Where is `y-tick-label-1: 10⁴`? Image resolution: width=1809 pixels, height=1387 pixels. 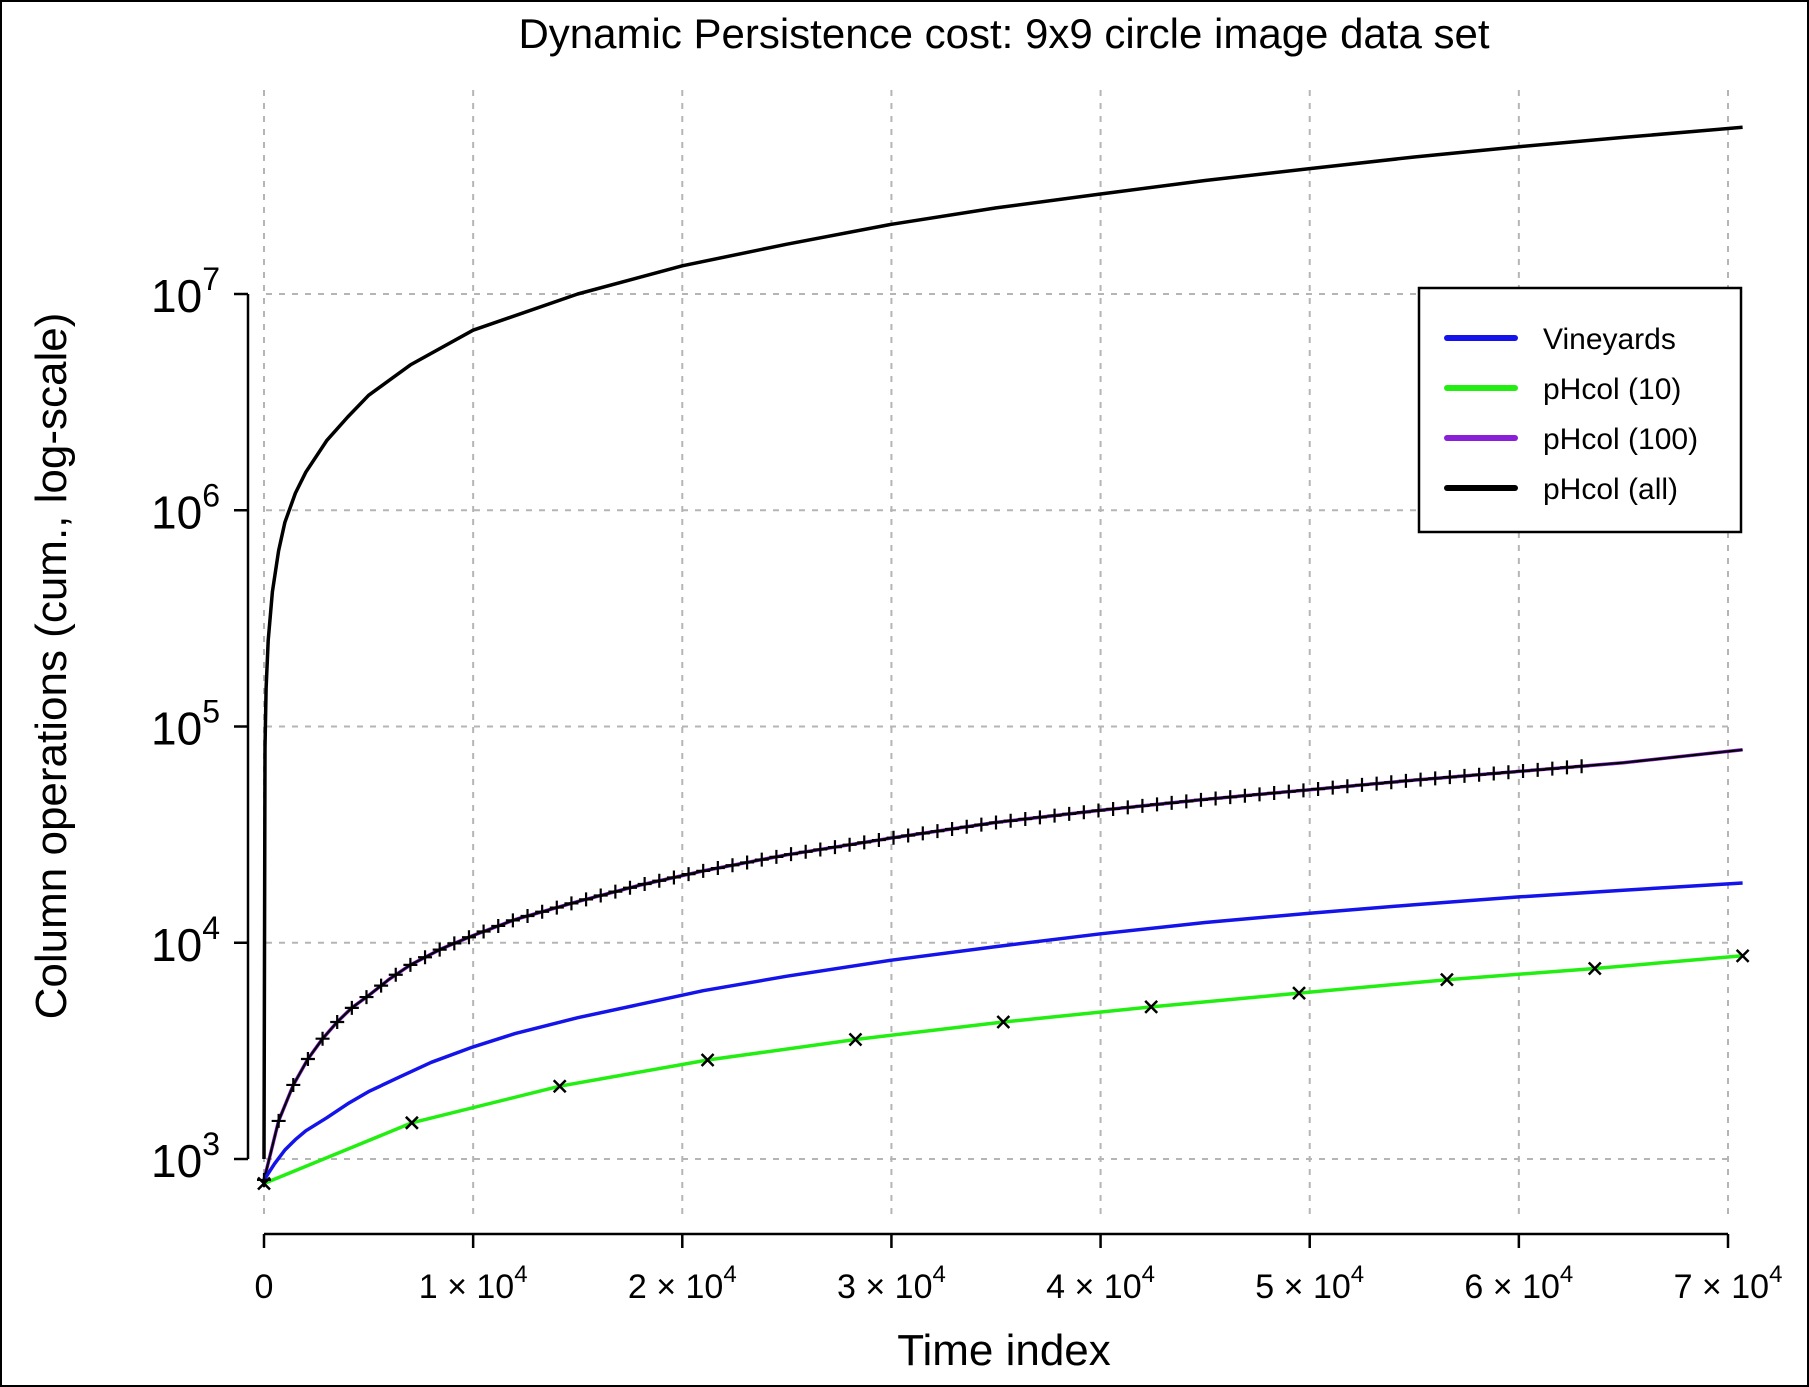
y-tick-label-1: 10⁴ is located at coordinates (185, 940).